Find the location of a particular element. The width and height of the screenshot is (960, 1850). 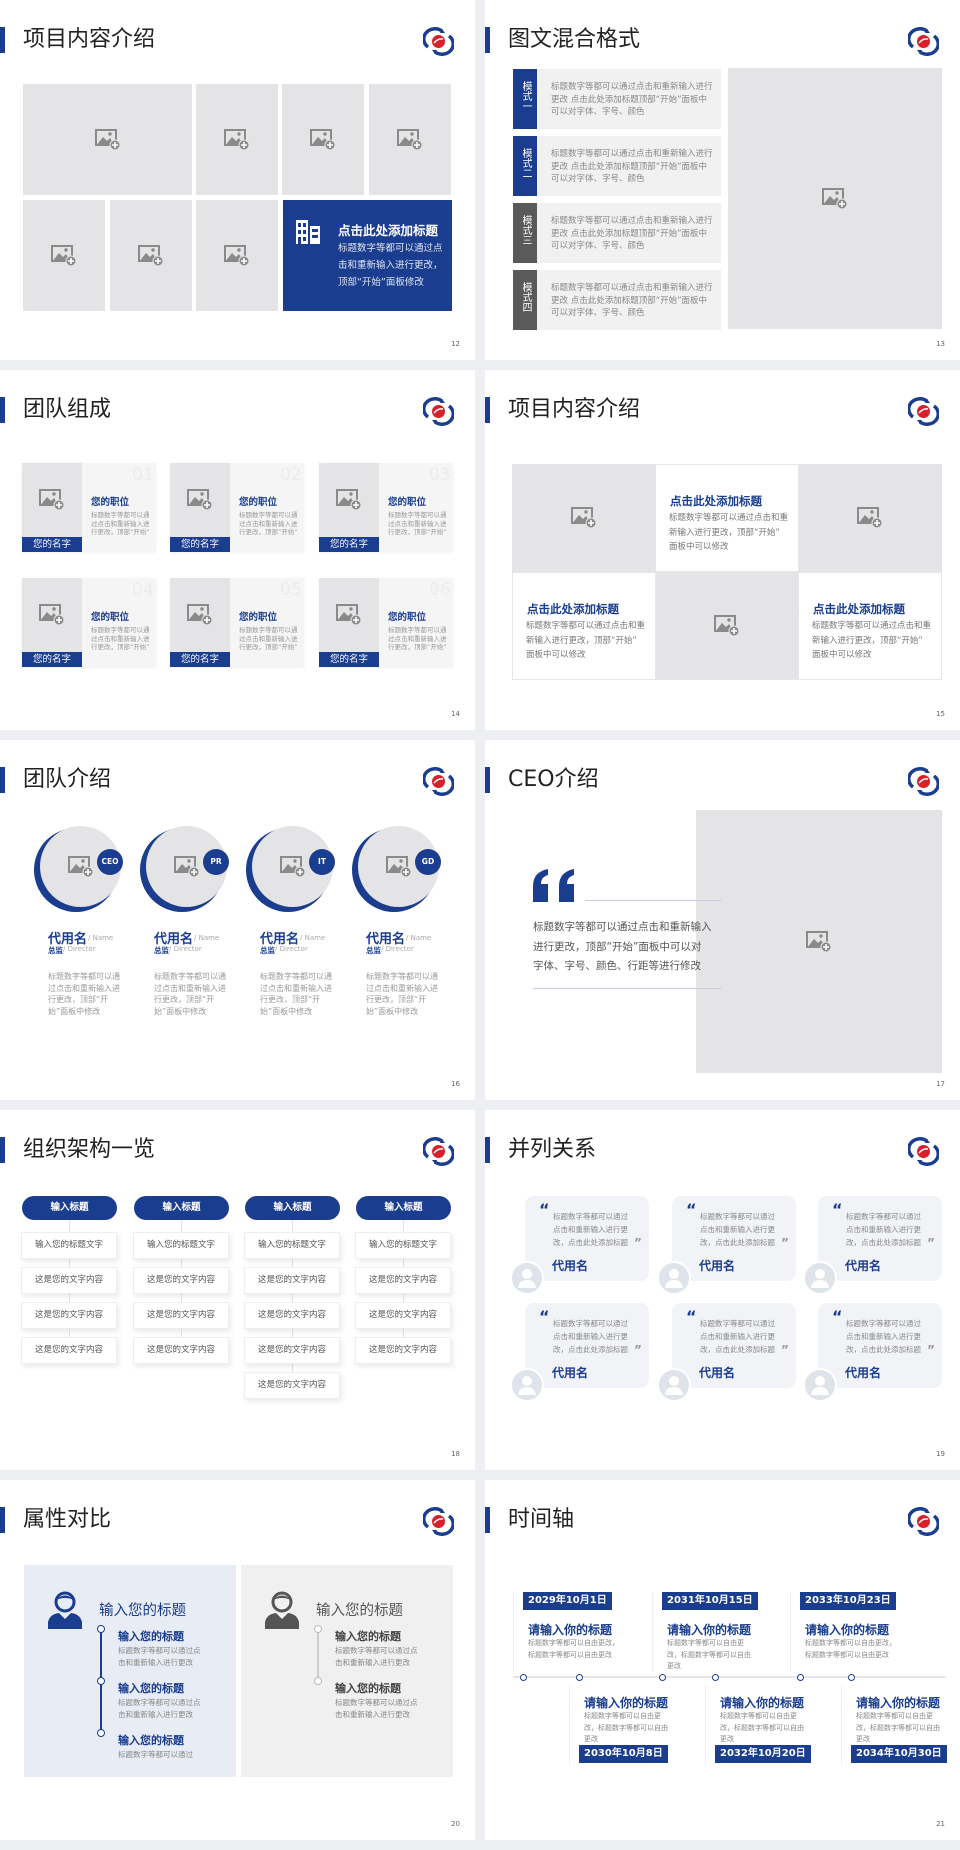

mode-tab: 模式一 is located at coordinates (525, 99).